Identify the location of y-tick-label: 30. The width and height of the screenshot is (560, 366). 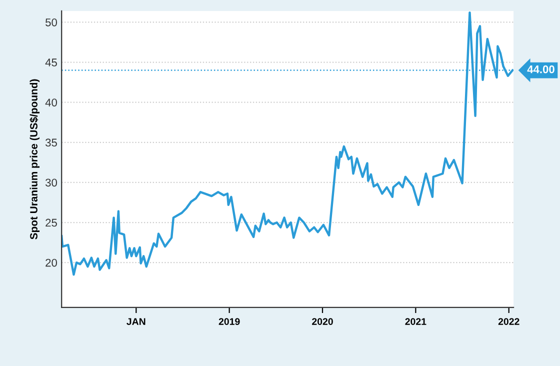
(51, 182).